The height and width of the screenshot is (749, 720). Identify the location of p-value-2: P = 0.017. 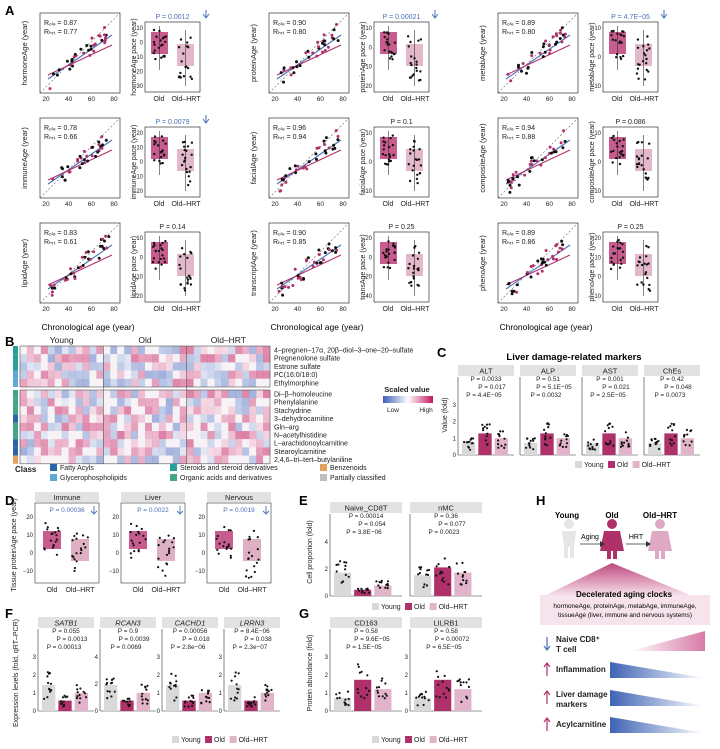
(492, 387).